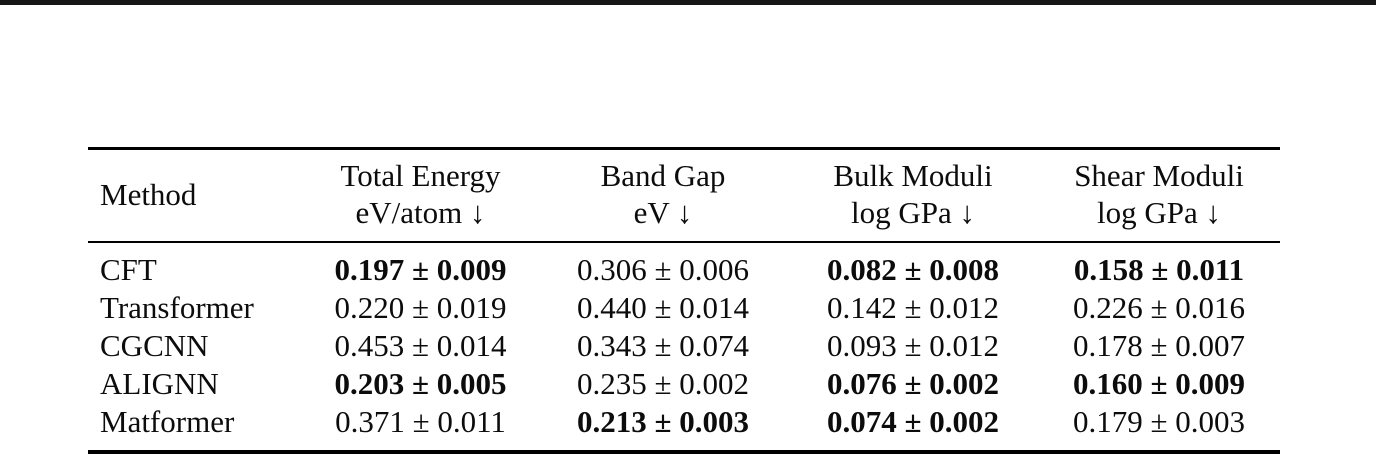  What do you see at coordinates (912, 383) in the screenshot?
I see `value-cell: 0.076 ± 0.002` at bounding box center [912, 383].